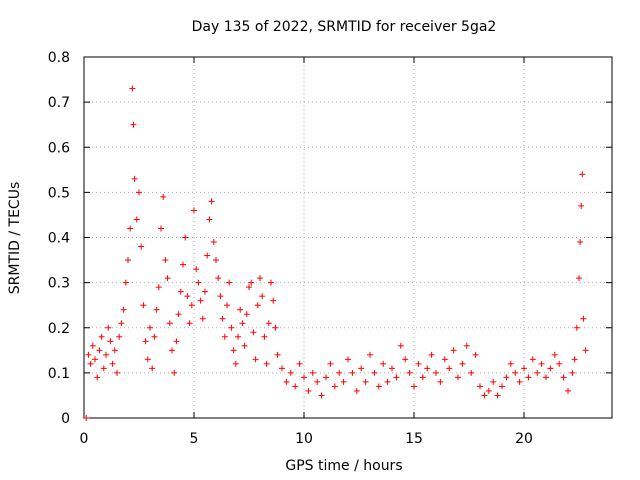 This screenshot has height=480, width=640. Describe the element at coordinates (59, 239) in the screenshot. I see `y-tick-label: 0.4` at that location.